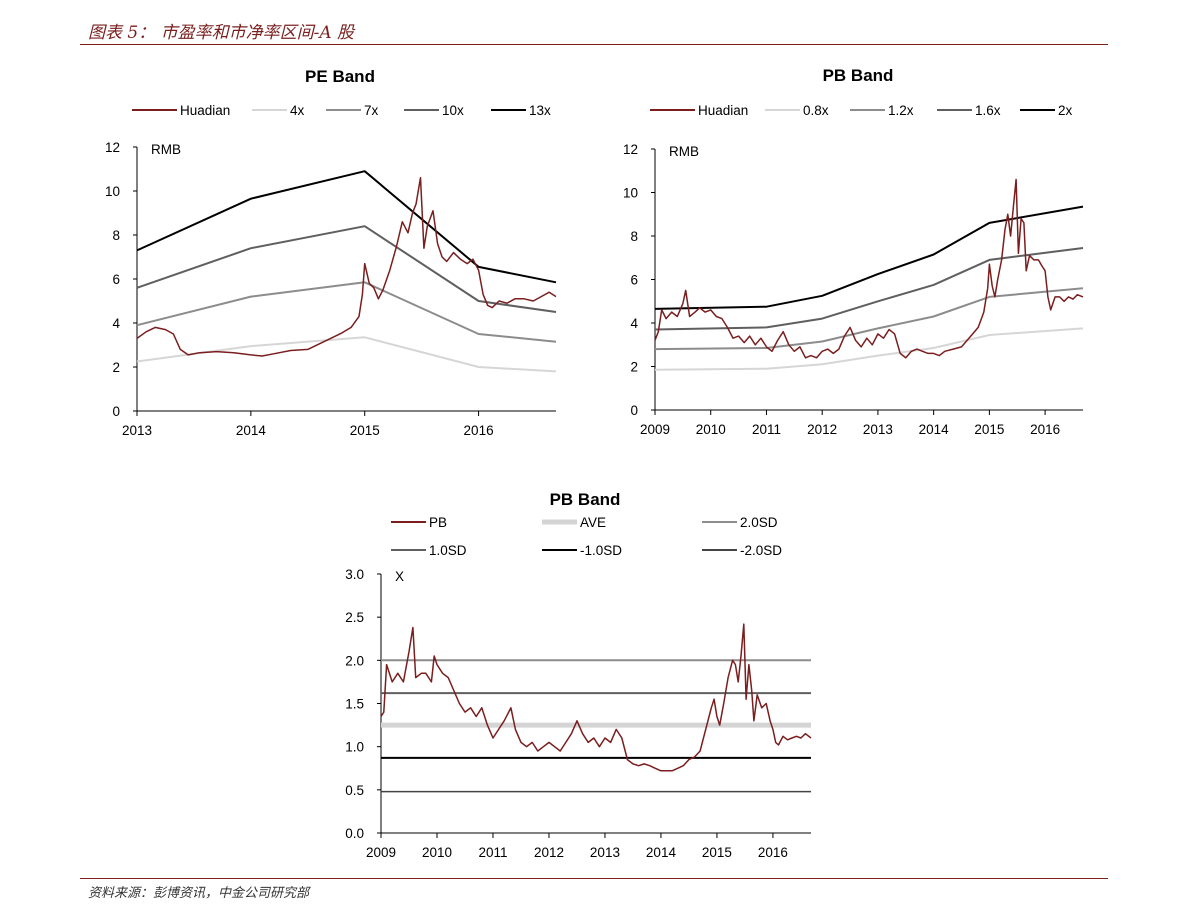  Describe the element at coordinates (596, 697) in the screenshot. I see `series-line-pb` at that location.